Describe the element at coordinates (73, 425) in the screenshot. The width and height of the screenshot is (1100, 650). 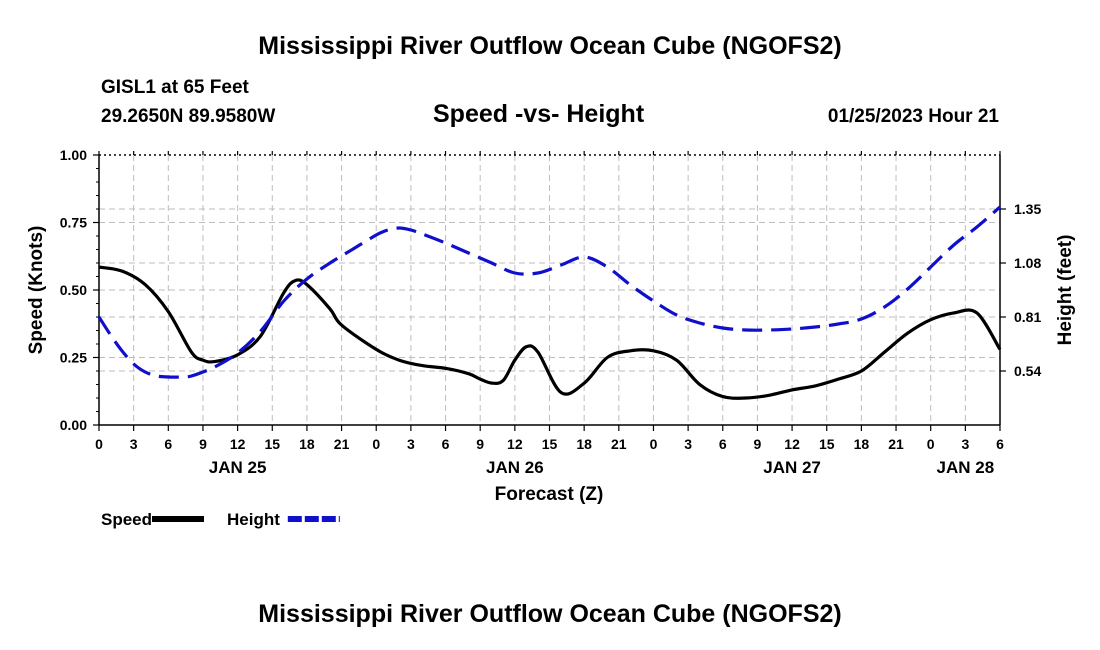
I see `y-left-tick-label: 0.00` at that location.